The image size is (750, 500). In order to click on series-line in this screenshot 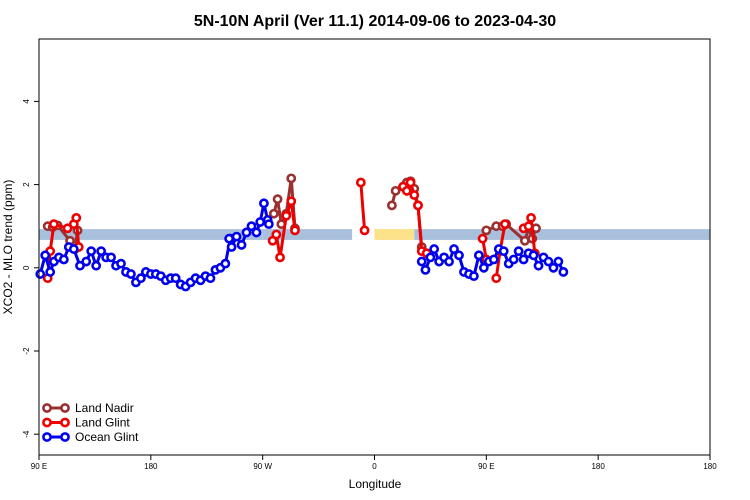, I will do `click(363, 206)`.